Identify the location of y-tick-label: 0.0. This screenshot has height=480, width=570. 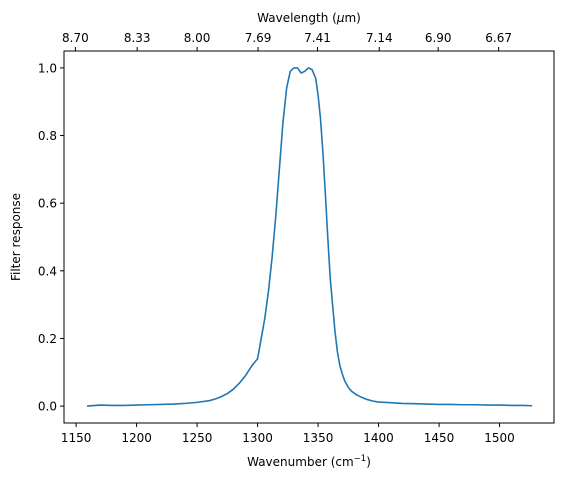
(47, 407).